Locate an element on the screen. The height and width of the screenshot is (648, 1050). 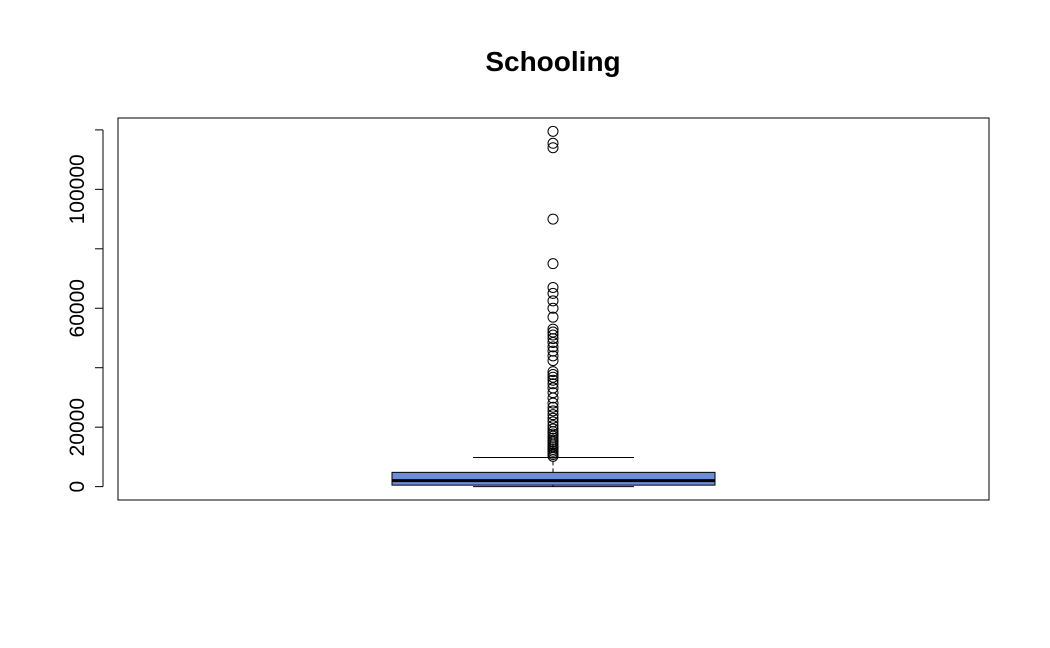
y-tick-label: 20000 is located at coordinates (77, 427).